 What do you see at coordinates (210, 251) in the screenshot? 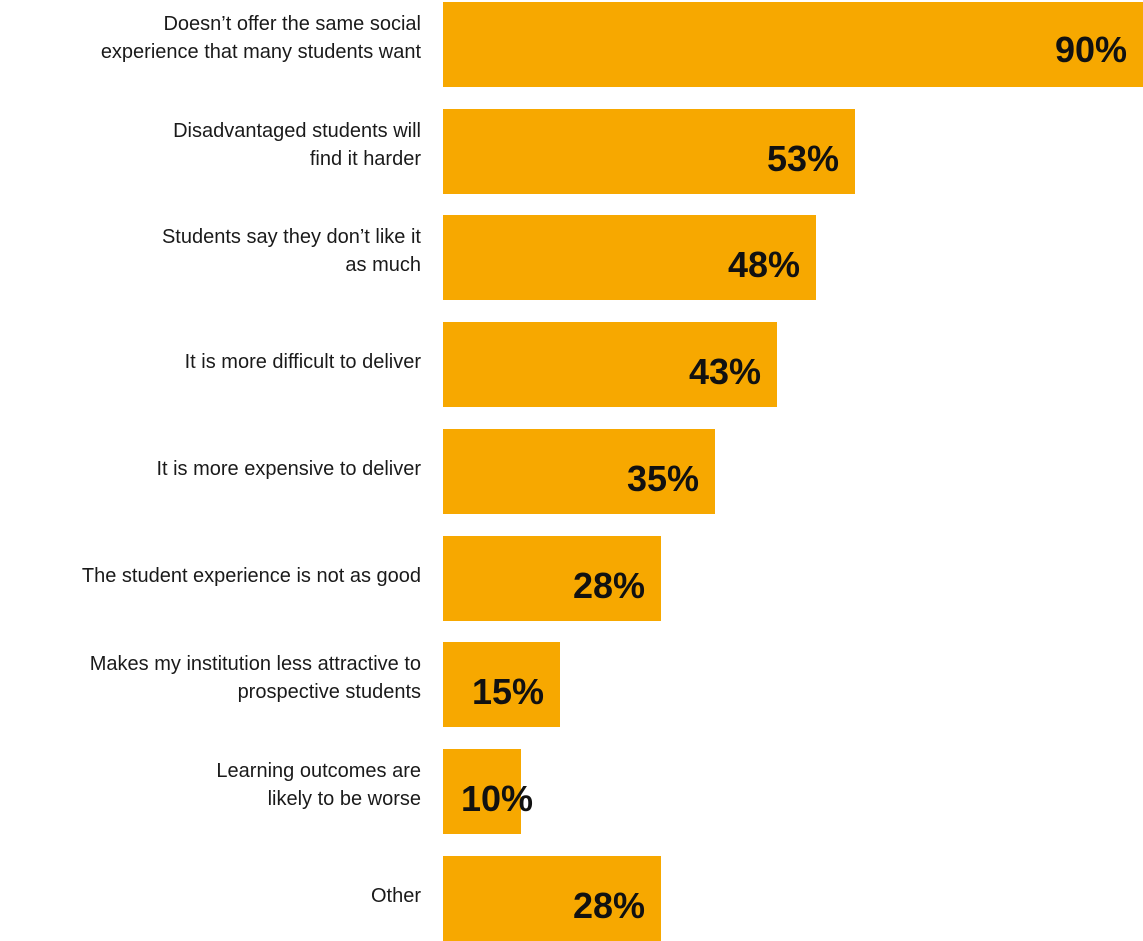
I see `category-label: Students say they don’t like it as much` at bounding box center [210, 251].